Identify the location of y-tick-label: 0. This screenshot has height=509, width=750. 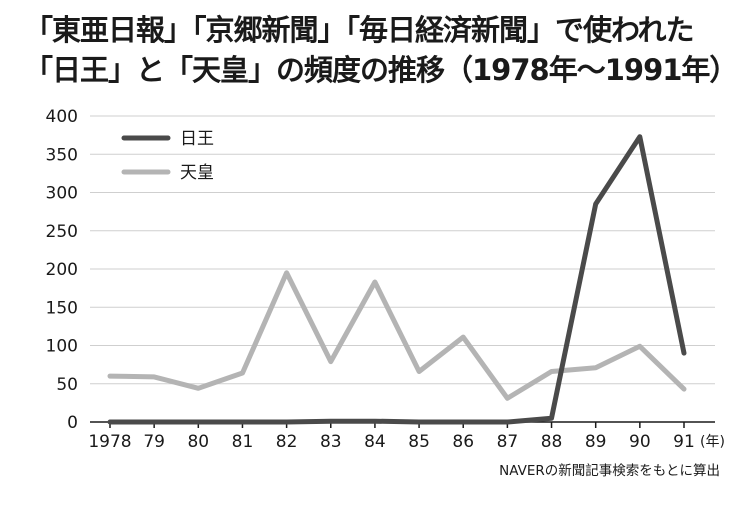
(72, 423).